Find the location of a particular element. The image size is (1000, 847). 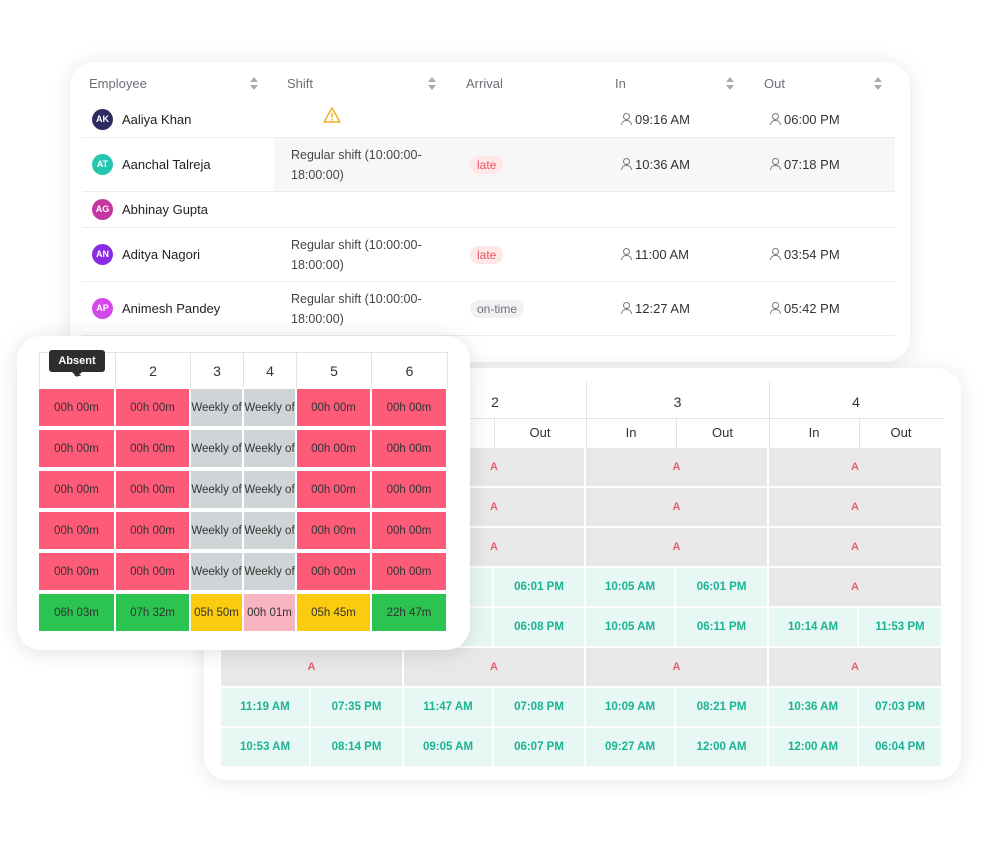

header-shift: Shift is located at coordinates (300, 83).